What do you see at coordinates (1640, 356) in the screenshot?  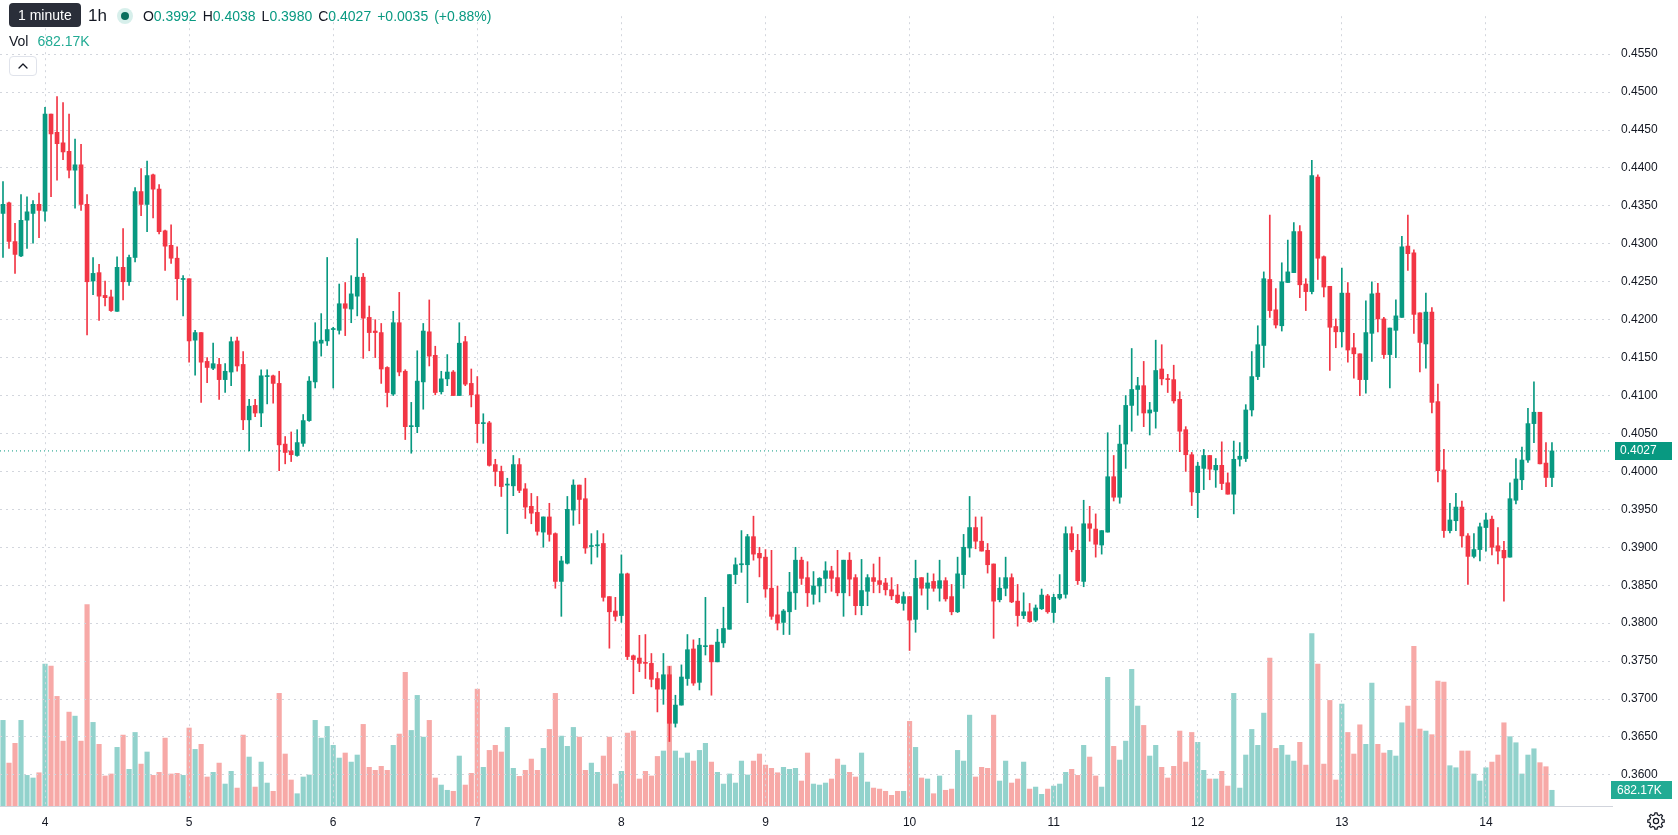 I see `y-tick-label: 0.4150` at bounding box center [1640, 356].